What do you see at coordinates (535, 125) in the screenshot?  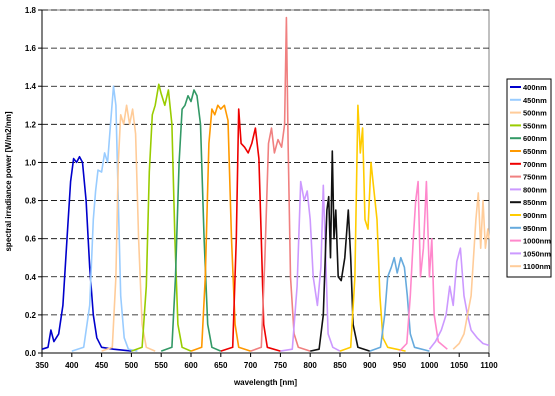 I see `legend-label: 550nm` at bounding box center [535, 125].